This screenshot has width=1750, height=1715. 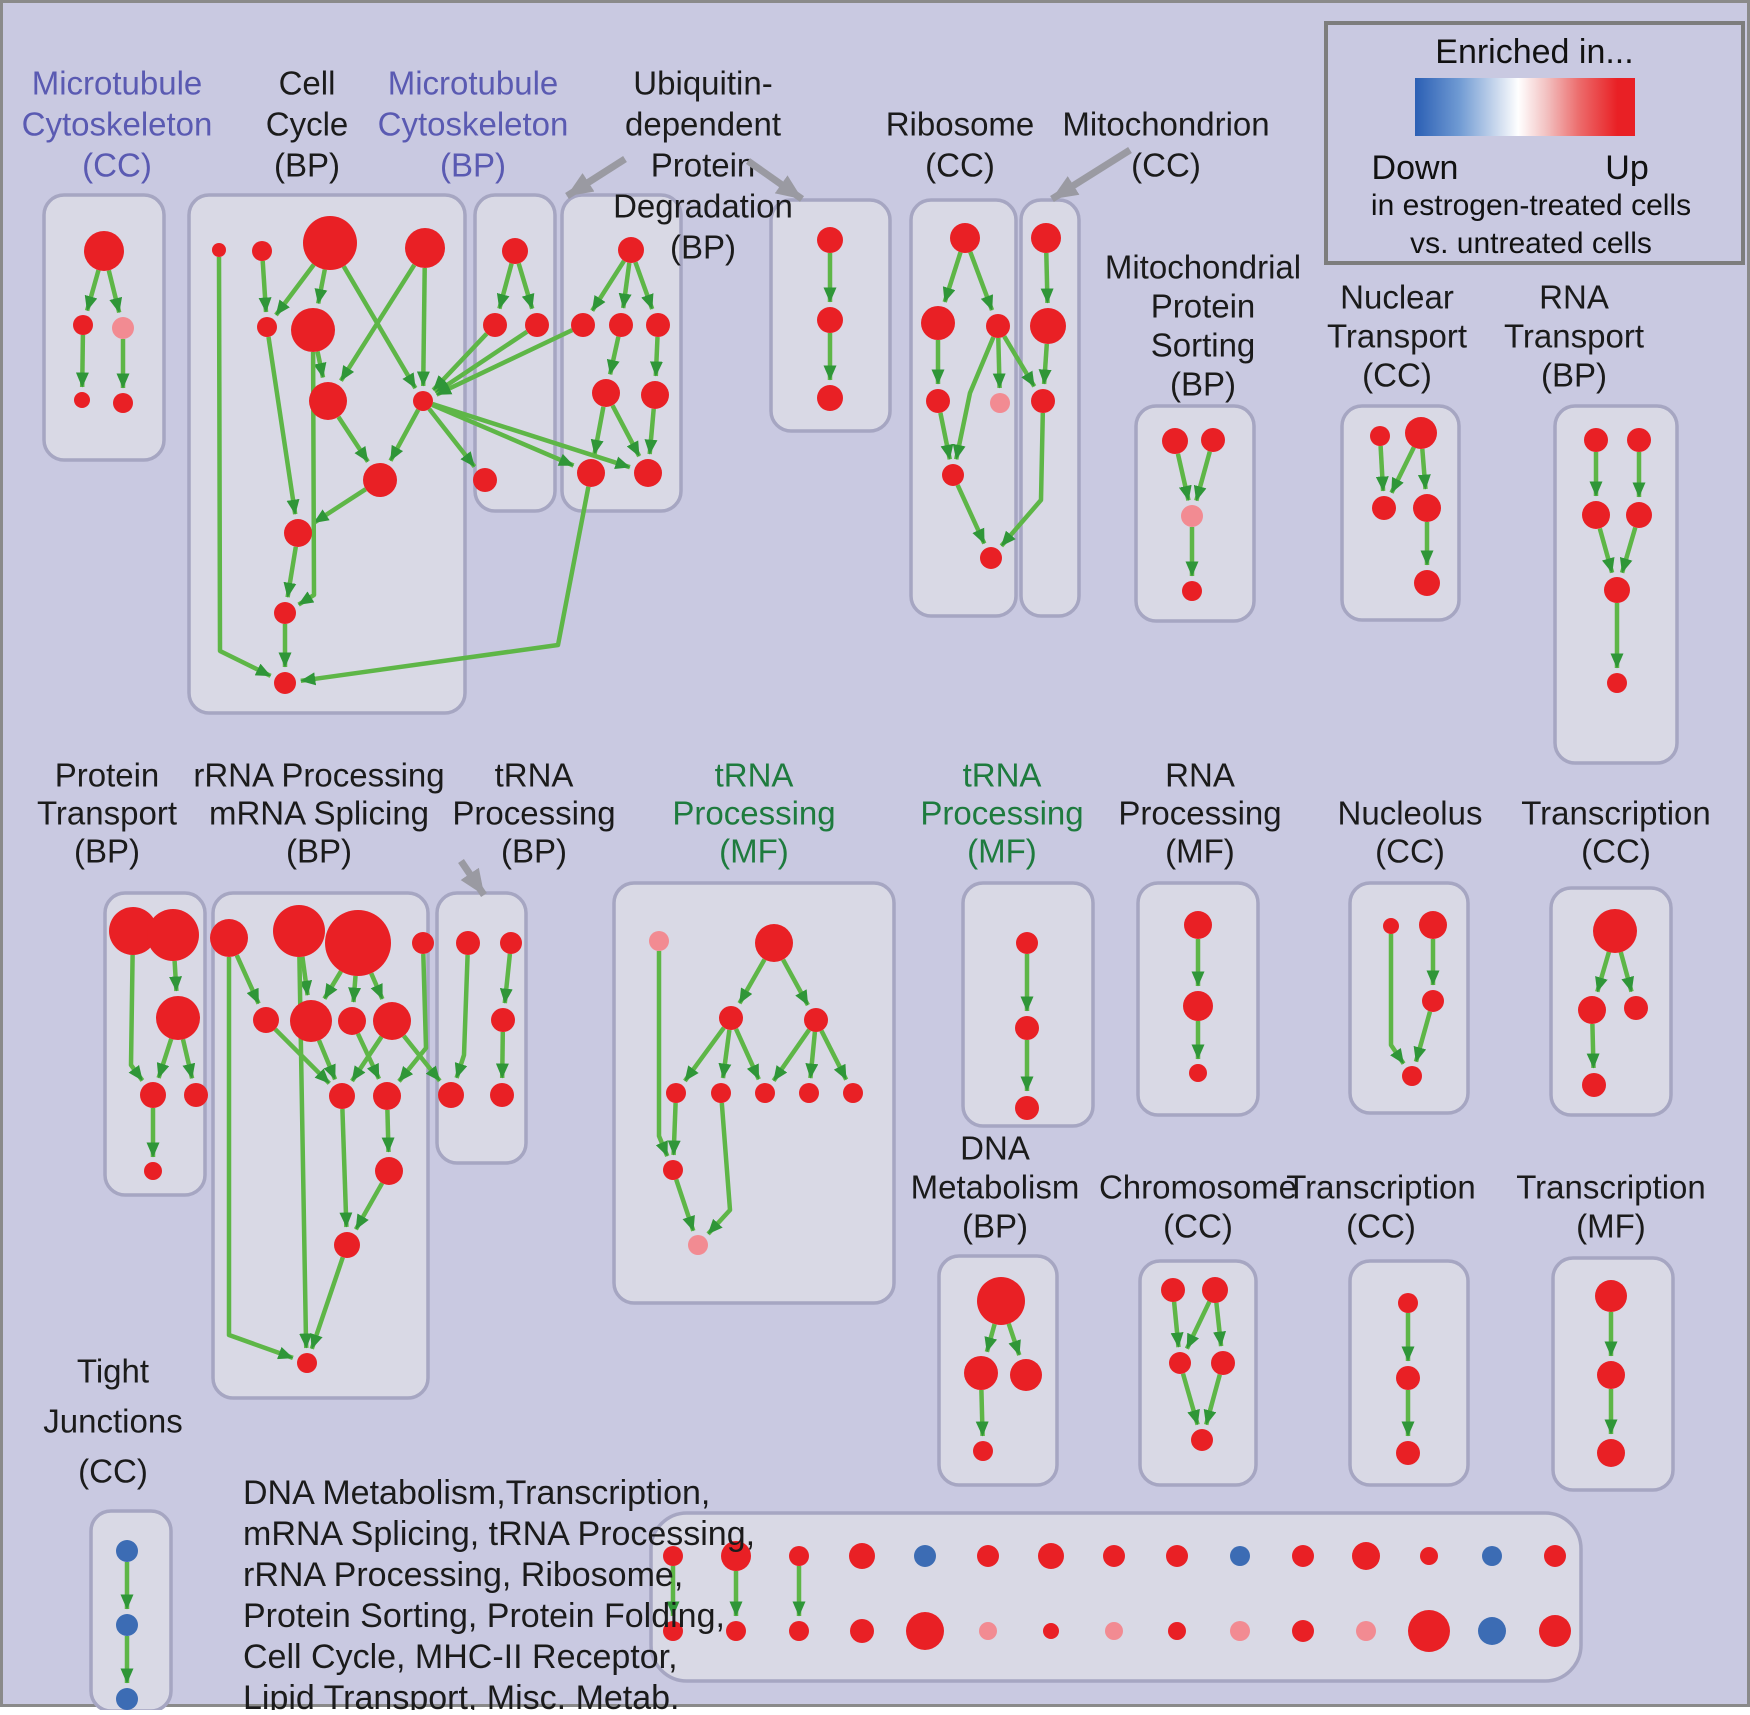 What do you see at coordinates (319, 813) in the screenshot?
I see `rrna-label-line-1: mRNA Splicing` at bounding box center [319, 813].